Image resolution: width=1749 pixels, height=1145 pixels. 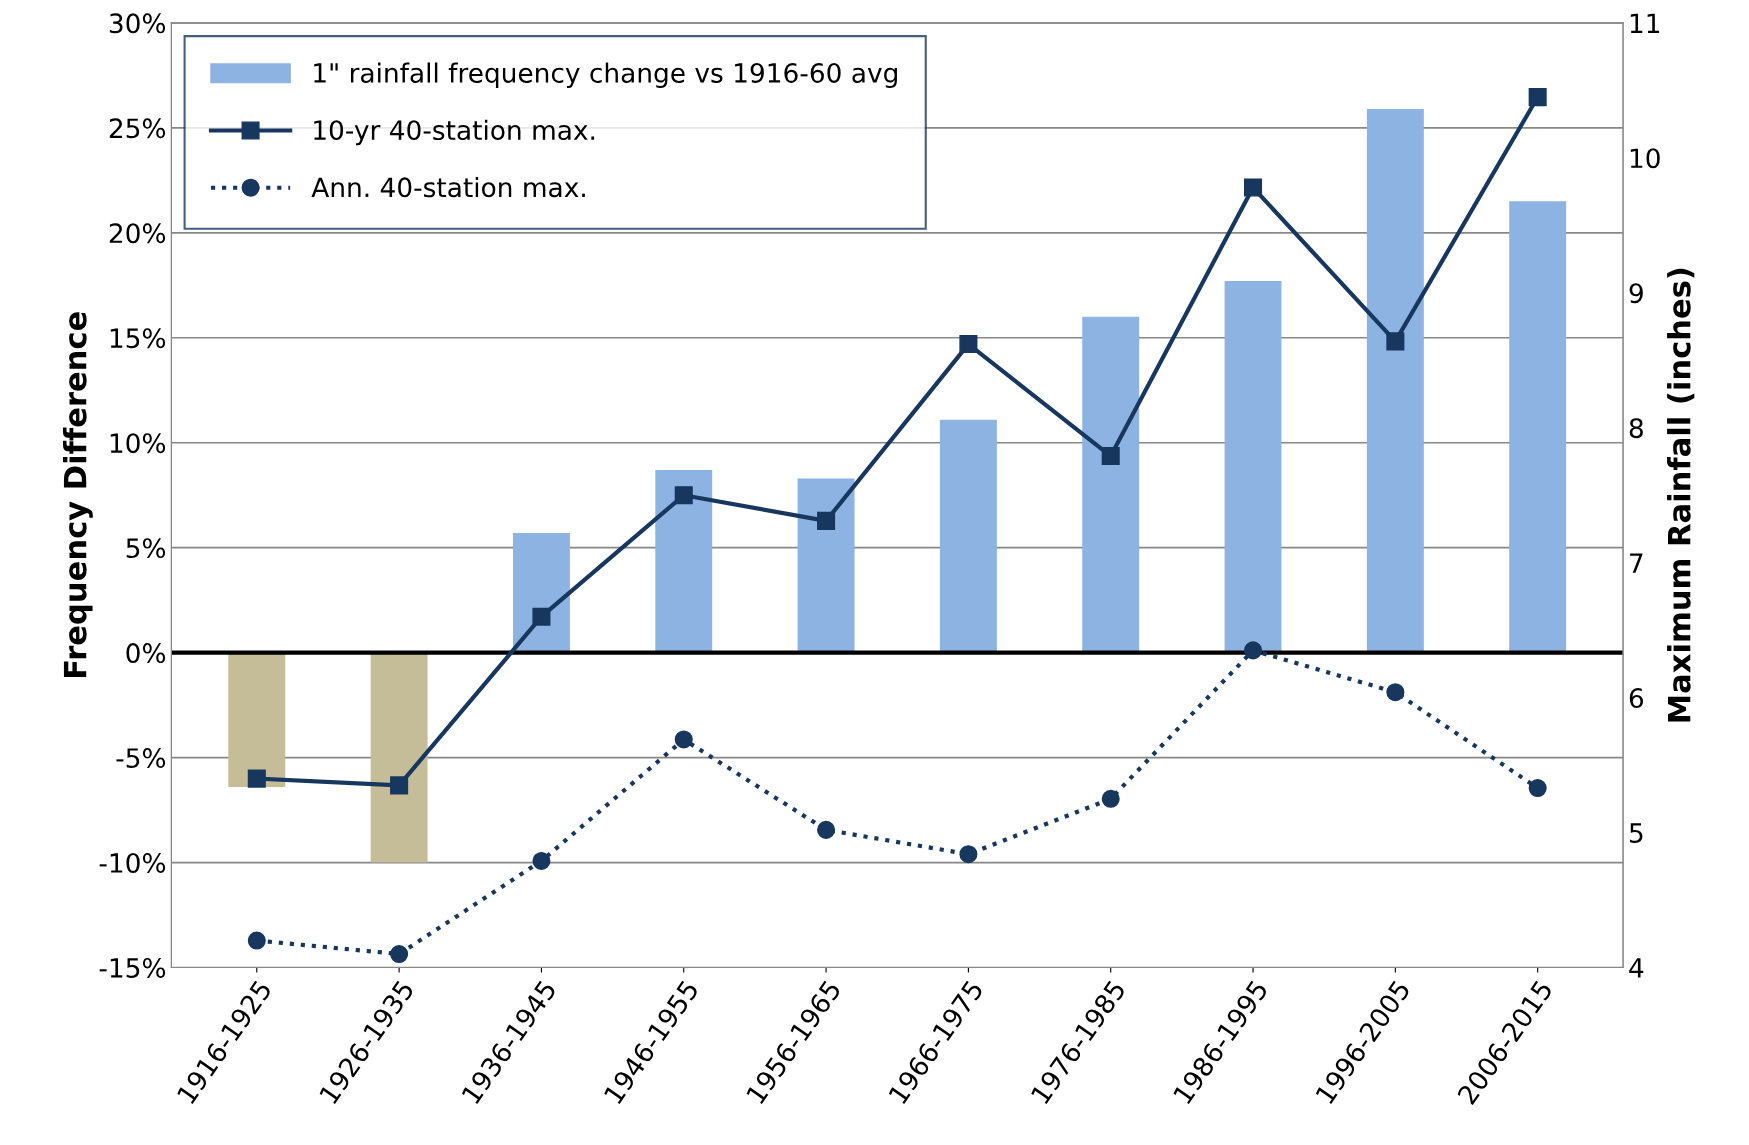 What do you see at coordinates (1636, 833) in the screenshot?
I see `y2-tick-label: 5` at bounding box center [1636, 833].